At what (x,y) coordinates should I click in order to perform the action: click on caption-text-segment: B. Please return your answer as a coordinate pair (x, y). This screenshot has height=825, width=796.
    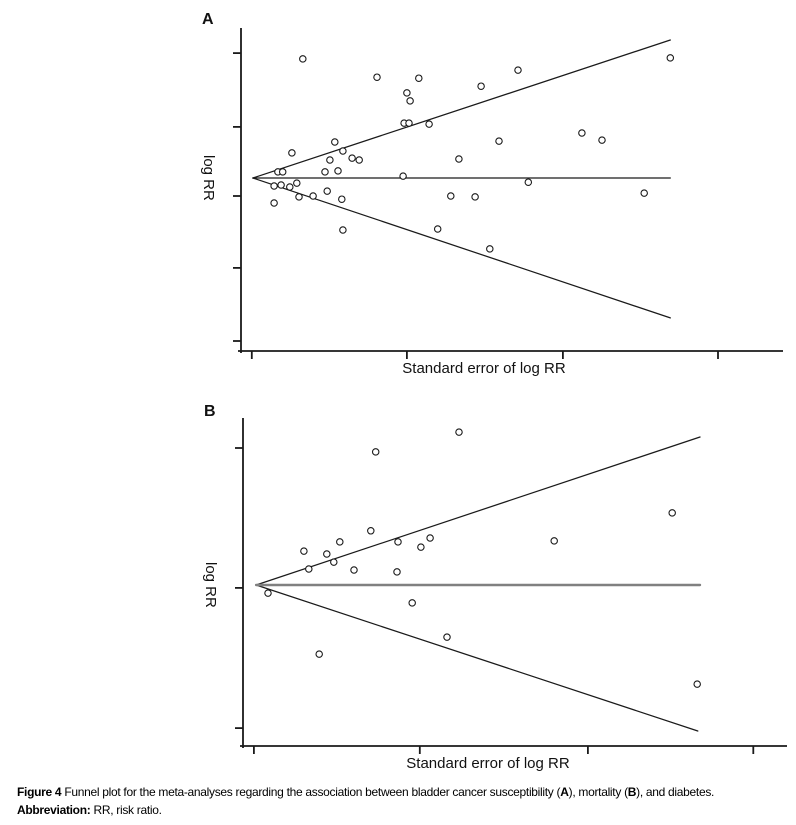
    Looking at the image, I should click on (632, 792).